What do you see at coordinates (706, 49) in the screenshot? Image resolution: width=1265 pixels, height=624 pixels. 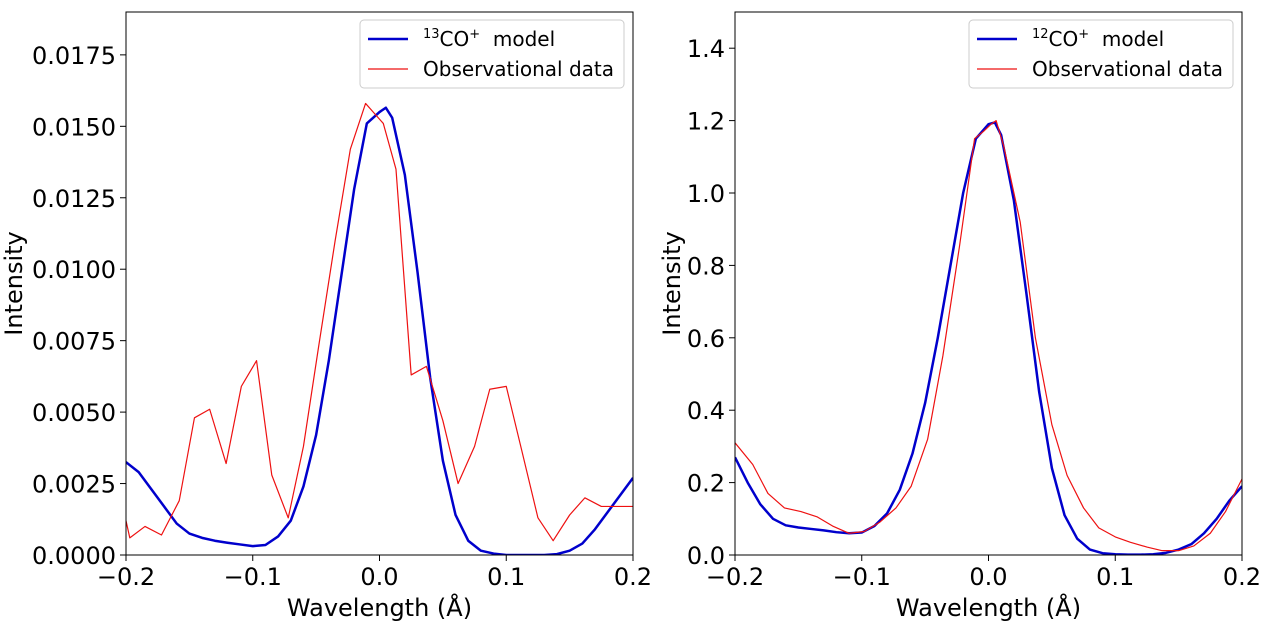 I see `y-tick-label: 1.4` at bounding box center [706, 49].